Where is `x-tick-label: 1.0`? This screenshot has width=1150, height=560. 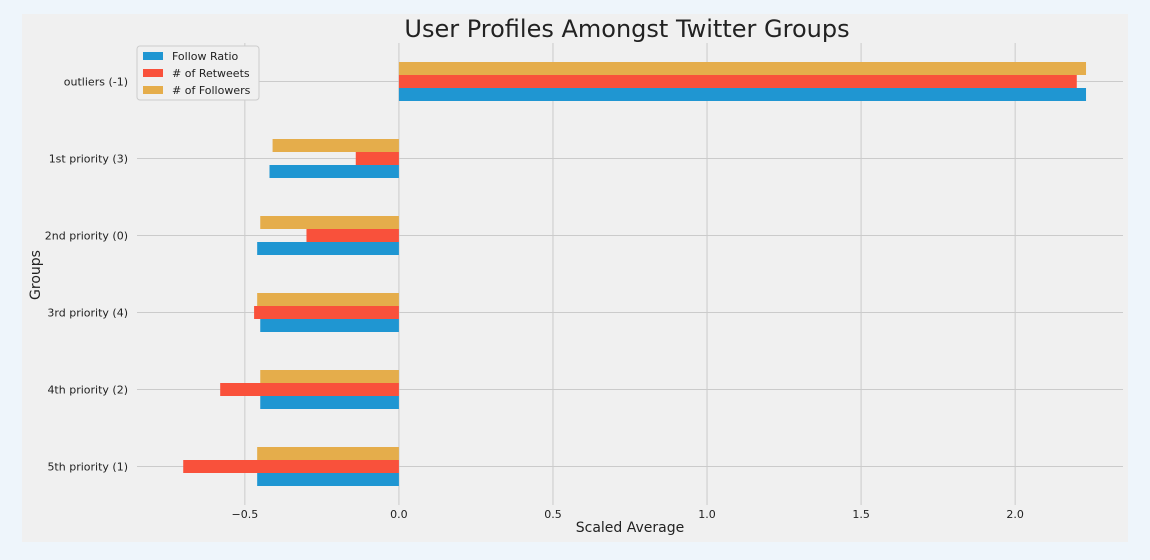
x-tick-label: 1.0 is located at coordinates (707, 514).